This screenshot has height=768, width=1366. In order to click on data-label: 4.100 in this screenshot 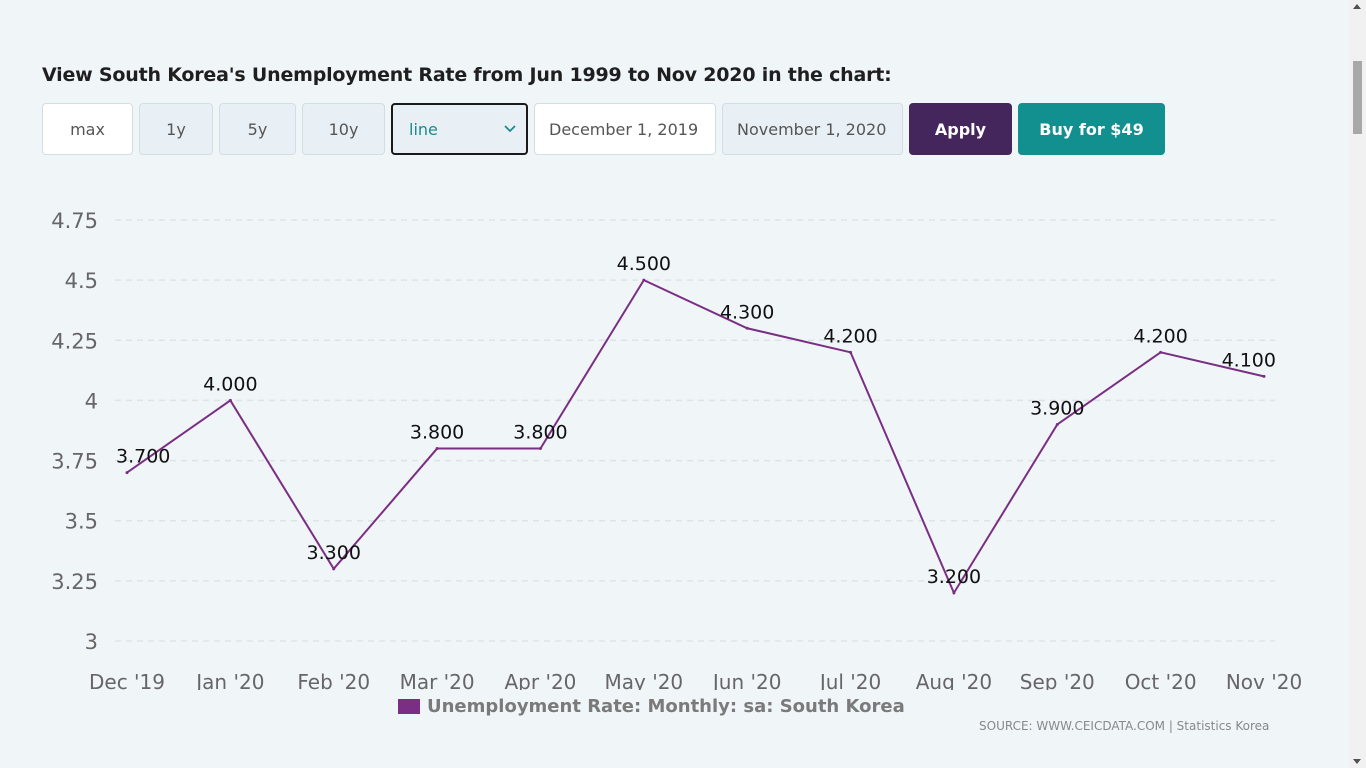, I will do `click(1249, 360)`.